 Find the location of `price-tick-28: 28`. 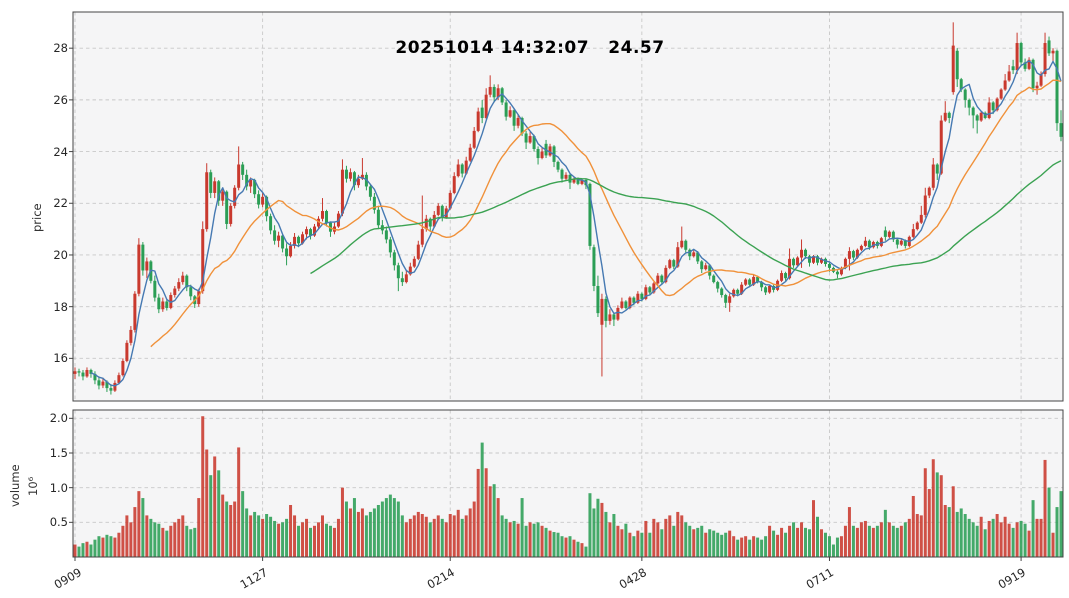

price-tick-28: 28 is located at coordinates (60, 48).